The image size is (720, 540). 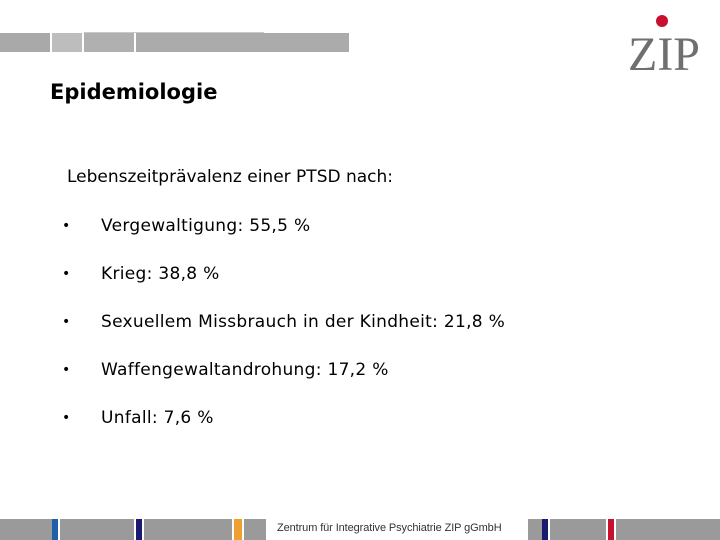 What do you see at coordinates (134, 92) in the screenshot?
I see `page-title: Epidemiologie` at bounding box center [134, 92].